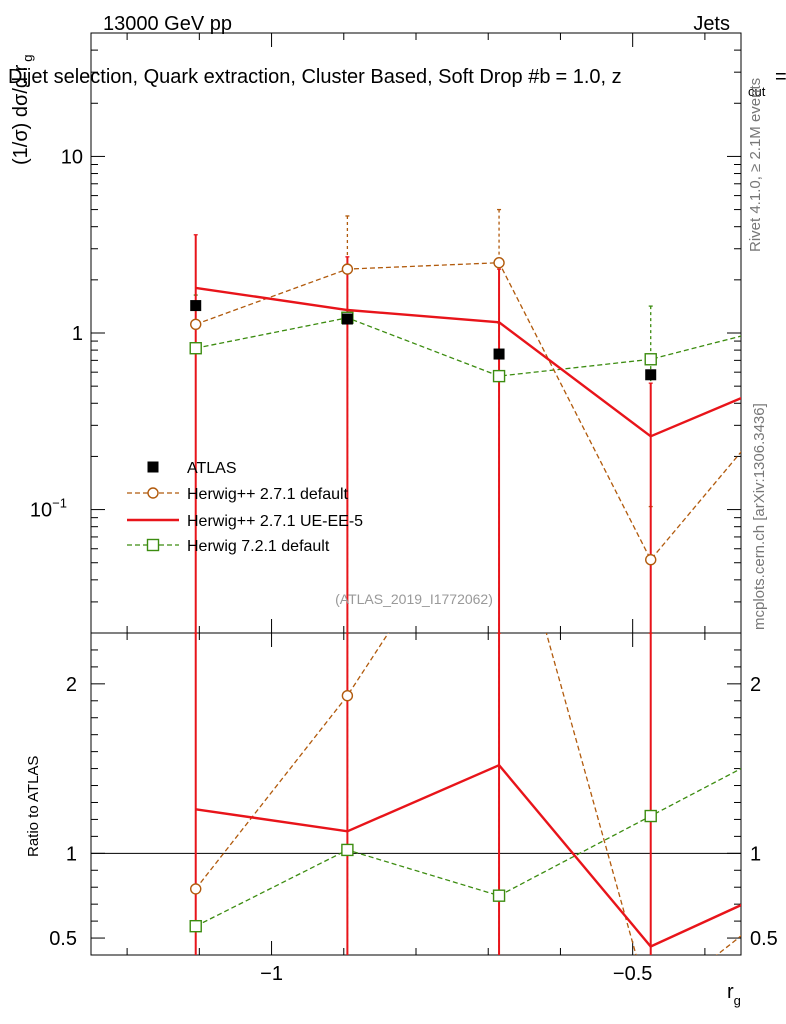 Image resolution: width=786 pixels, height=1024 pixels. Describe the element at coordinates (764, 939) in the screenshot. I see `ratio-ytick-label-right: 0.5` at that location.